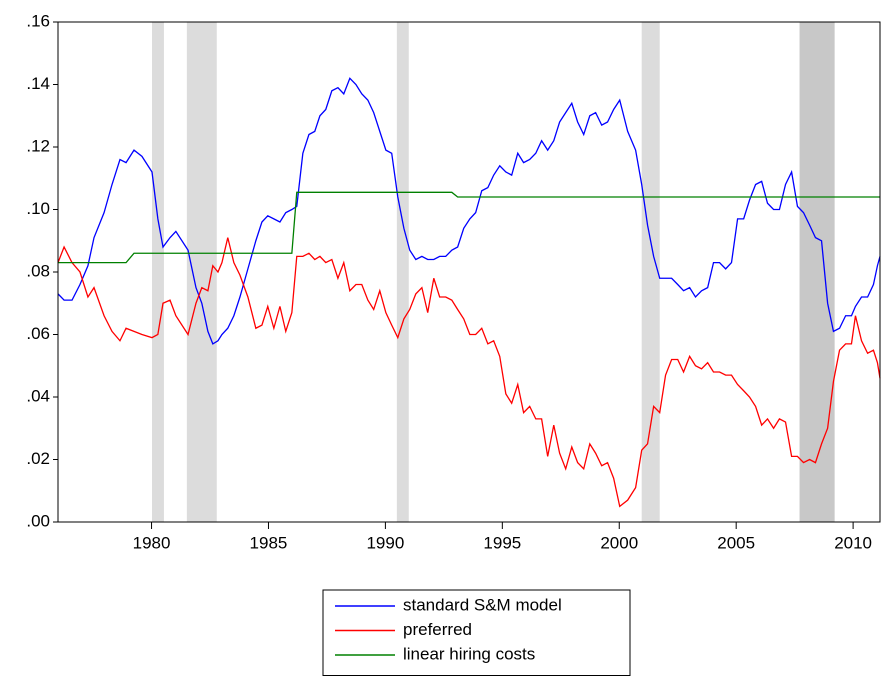  Describe the element at coordinates (38, 395) in the screenshot. I see `y-tick-label: .04` at that location.